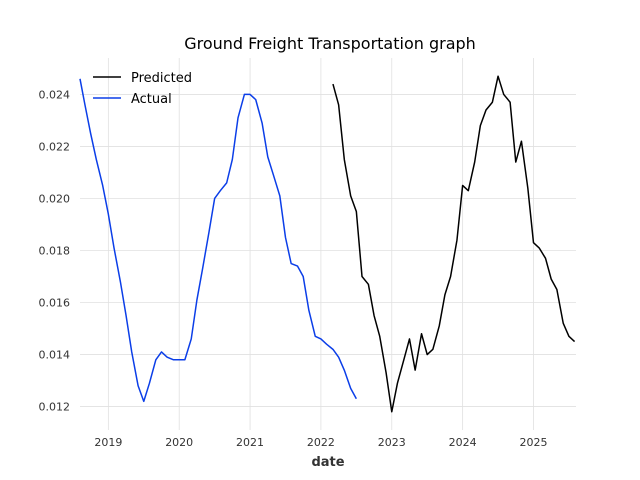  What do you see at coordinates (55, 407) in the screenshot?
I see `y-tick-label: 0.012` at bounding box center [55, 407].